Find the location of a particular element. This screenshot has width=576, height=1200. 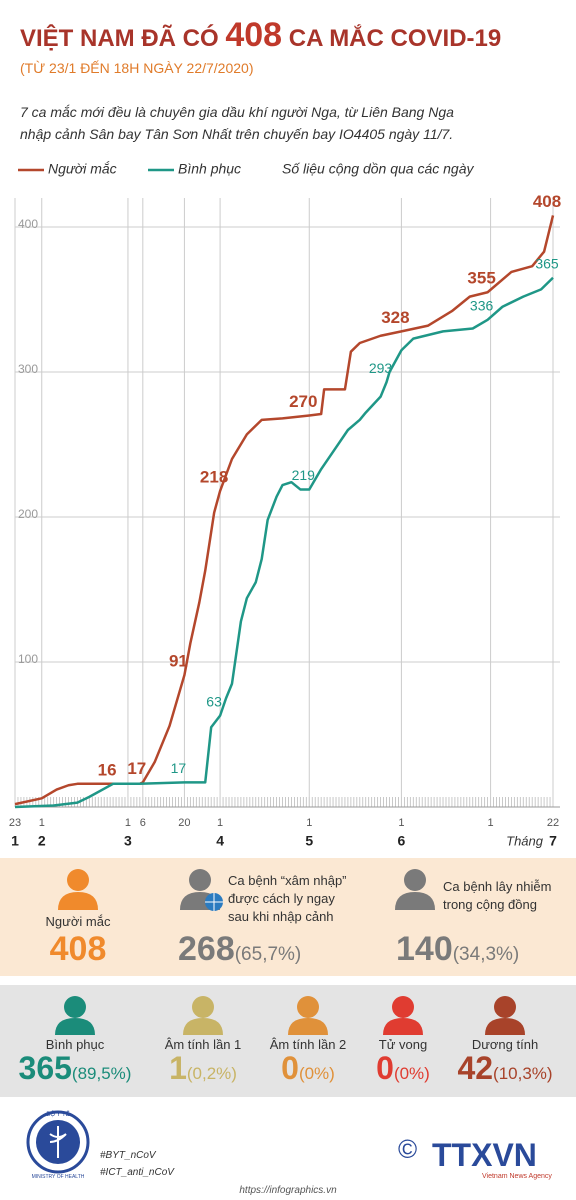

pct: (34,3%) is located at coordinates (486, 954).